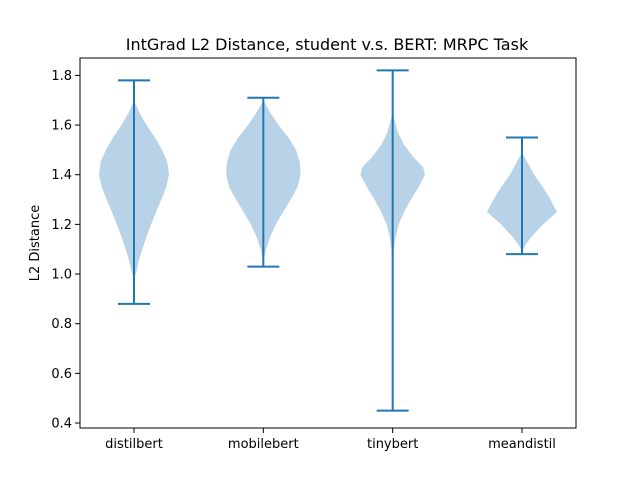 Image resolution: width=640 pixels, height=480 pixels. I want to click on y-tick-label: 1.0, so click(61, 275).